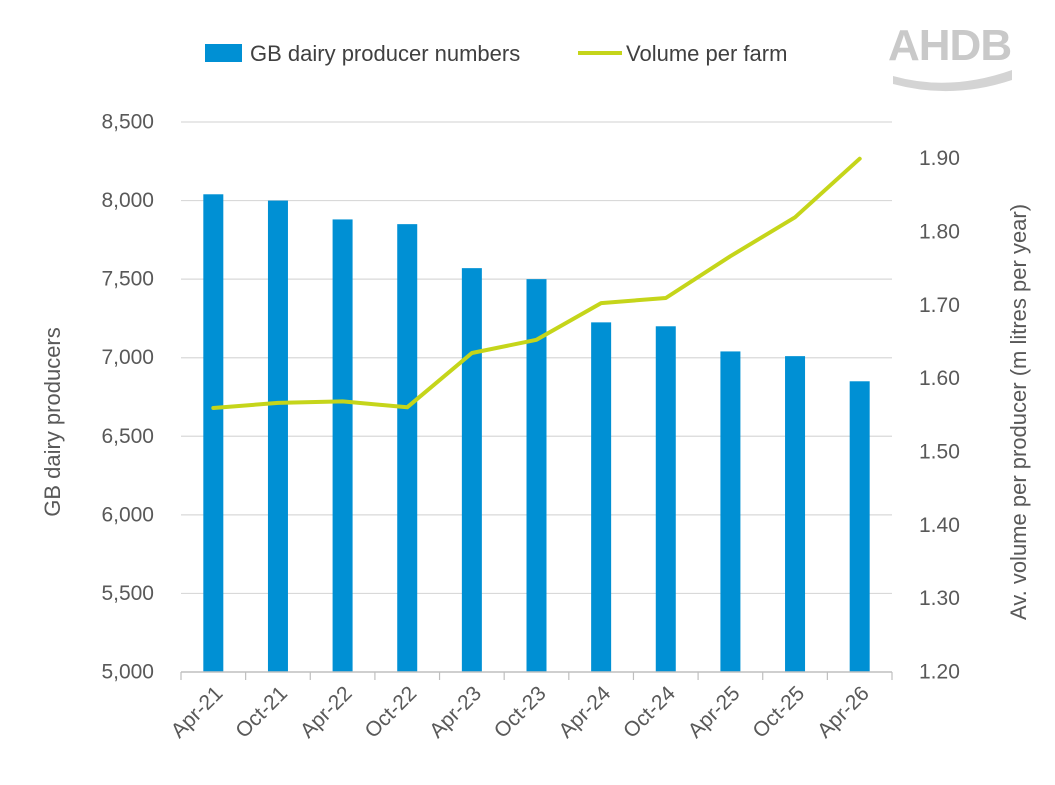  Describe the element at coordinates (127, 397) in the screenshot. I see `y-left-axis-ticks: 5,000 5,500 6,000 6,500 7,000 7,500 8,000 8,500` at that location.